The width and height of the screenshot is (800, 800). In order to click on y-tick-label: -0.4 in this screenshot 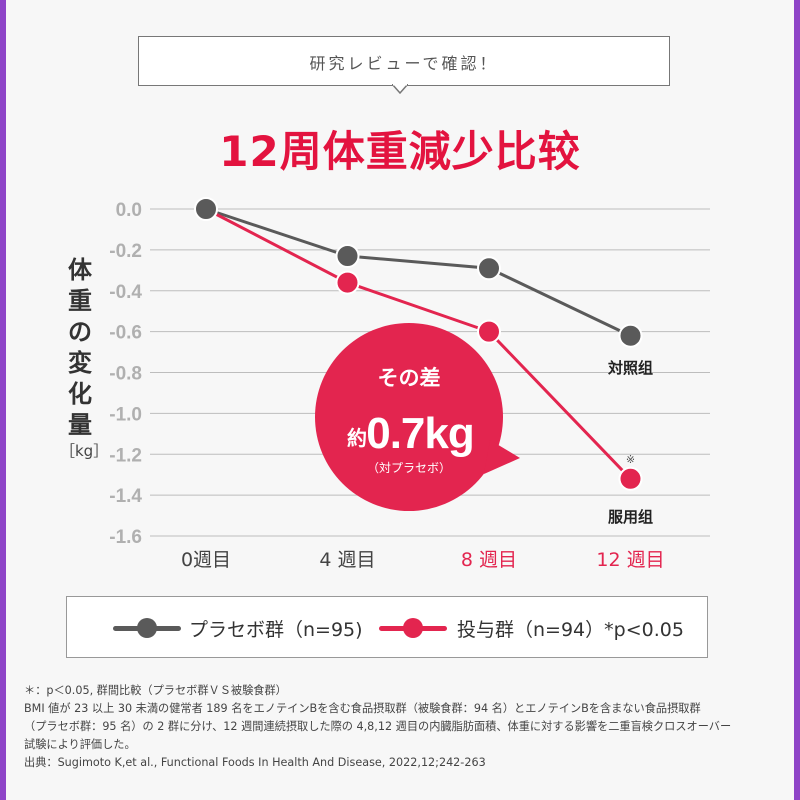, I will do `click(125, 292)`.